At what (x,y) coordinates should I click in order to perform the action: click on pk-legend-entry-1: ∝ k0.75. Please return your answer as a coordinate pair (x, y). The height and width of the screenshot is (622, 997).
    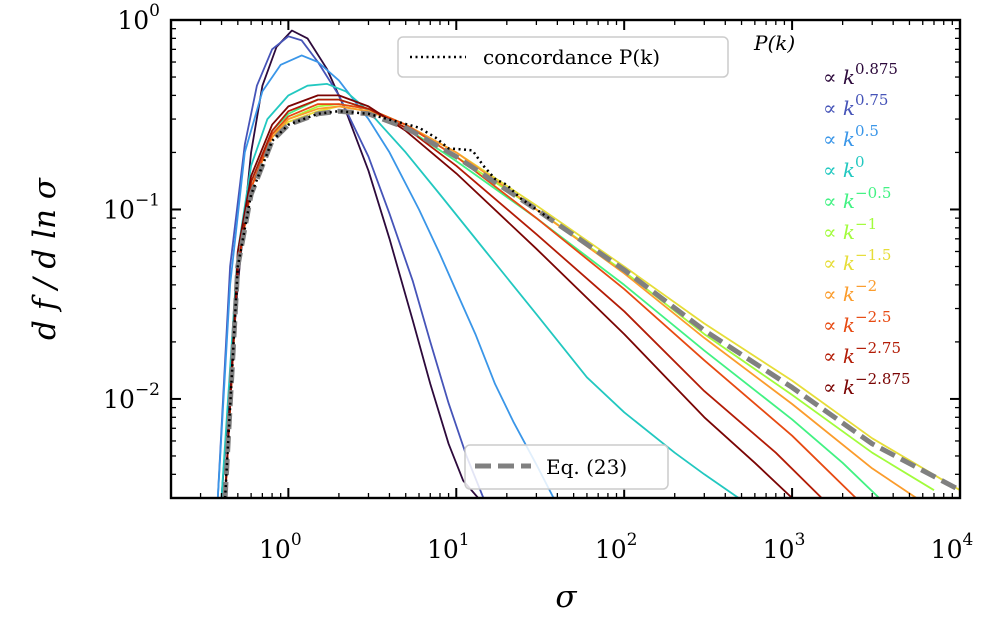
    Looking at the image, I should click on (855, 105).